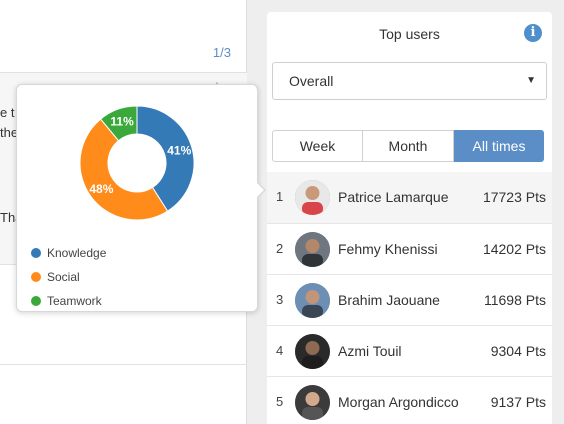 This screenshot has width=564, height=424. I want to click on period-tabs: Week Month All times, so click(408, 146).